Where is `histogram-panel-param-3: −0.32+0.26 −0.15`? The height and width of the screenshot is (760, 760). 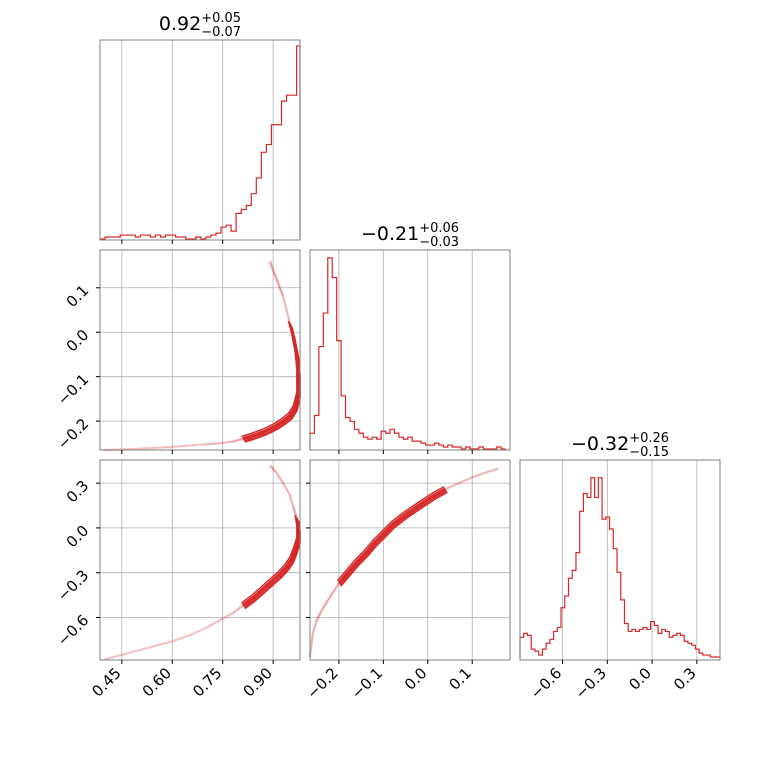
histogram-panel-param-3: −0.32+0.26 −0.15 is located at coordinates (620, 546).